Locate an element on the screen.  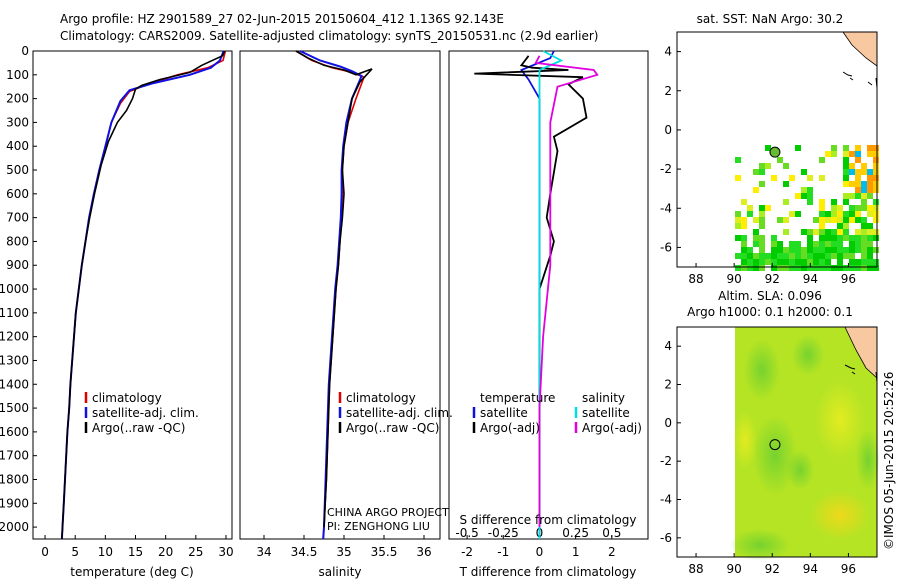
salinity-xtick-label: 35.5 is located at coordinates (384, 552).